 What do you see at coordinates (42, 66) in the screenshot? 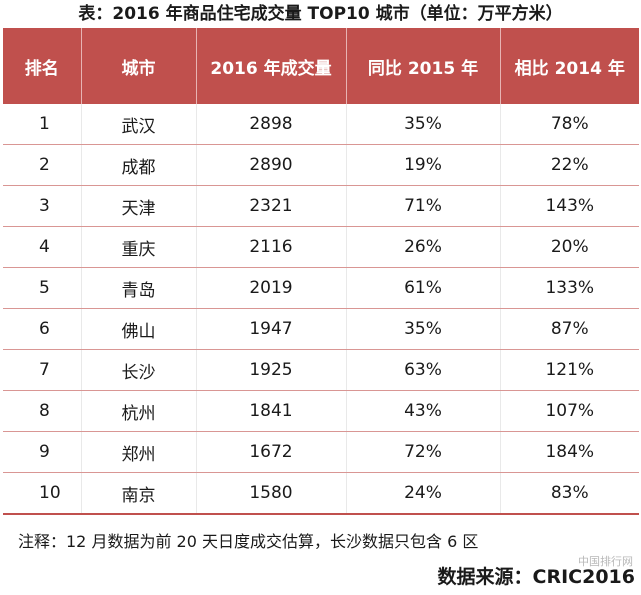
I see `header-rank: 排名` at bounding box center [42, 66].